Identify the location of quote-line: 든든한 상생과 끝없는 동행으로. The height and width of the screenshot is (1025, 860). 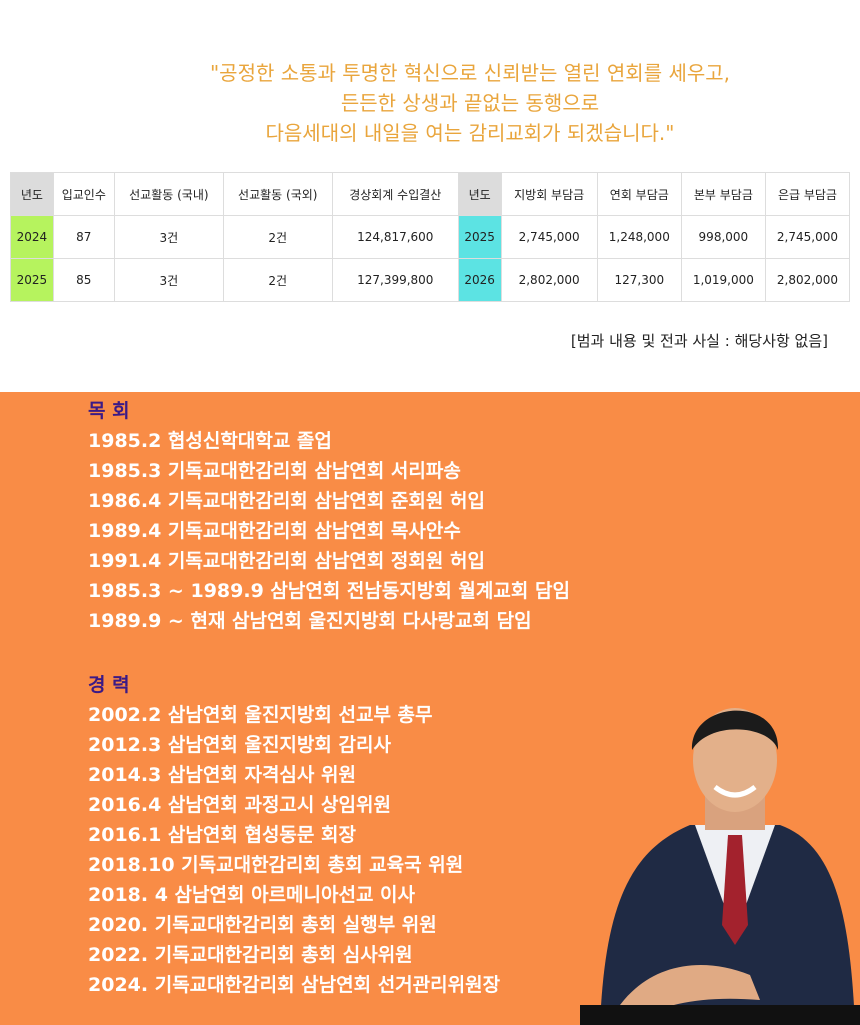
(470, 103).